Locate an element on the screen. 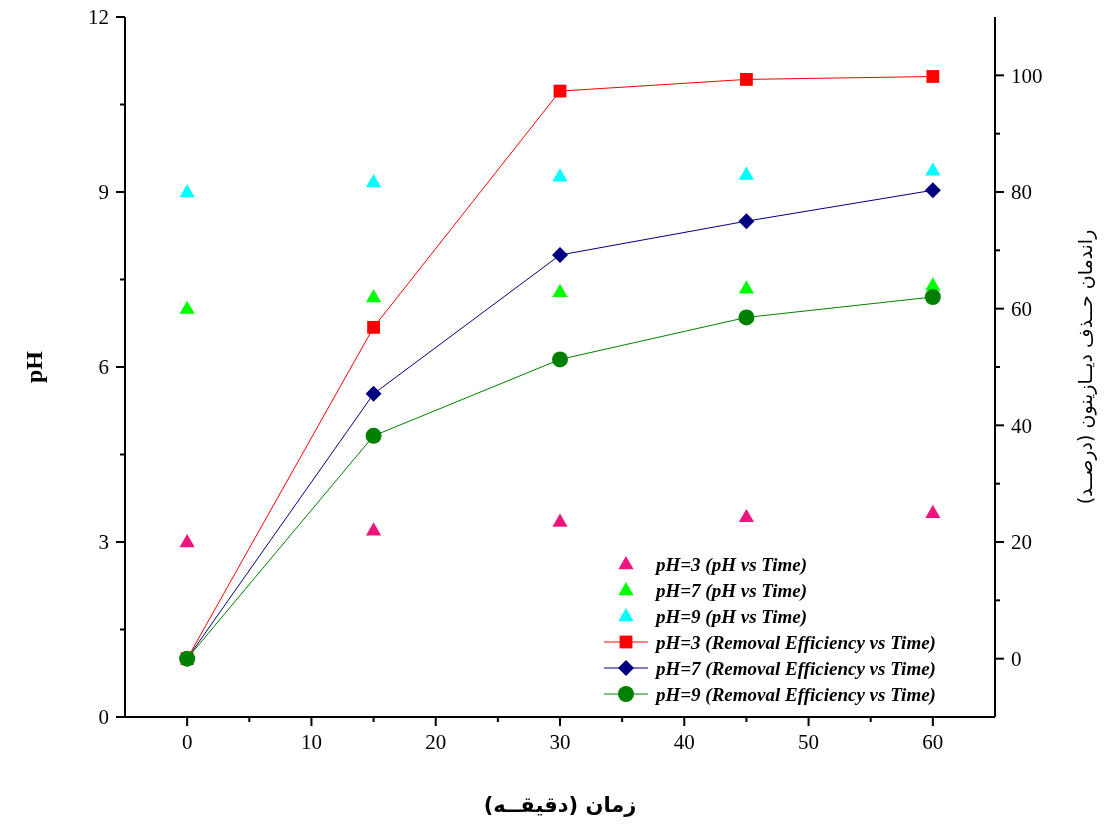 This screenshot has height=827, width=1109. y-tick-label: 3 is located at coordinates (103, 542).